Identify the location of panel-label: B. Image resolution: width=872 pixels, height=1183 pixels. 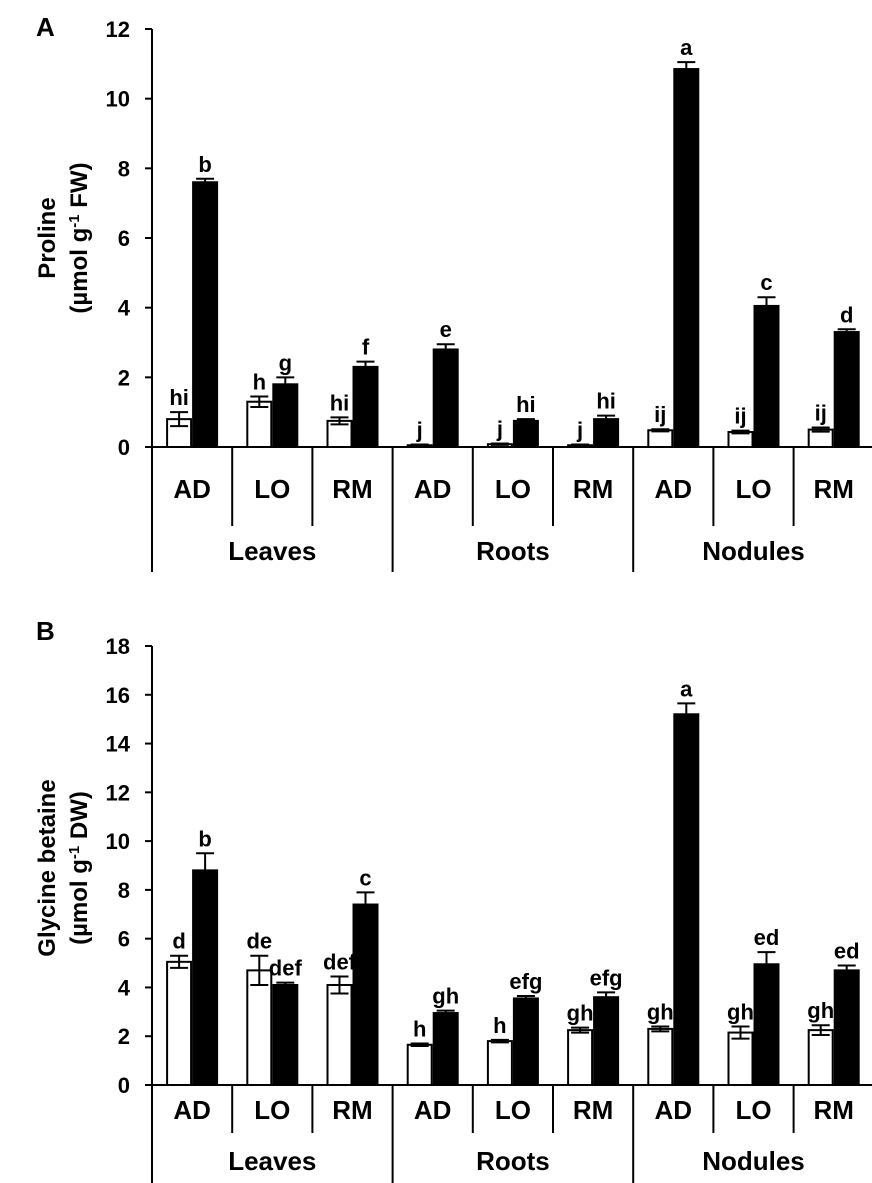
(45, 631).